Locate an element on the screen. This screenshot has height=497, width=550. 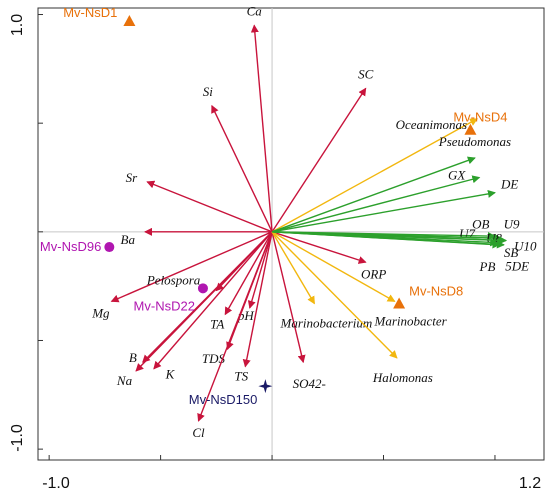
vector-na is located at coordinates (204, 301).